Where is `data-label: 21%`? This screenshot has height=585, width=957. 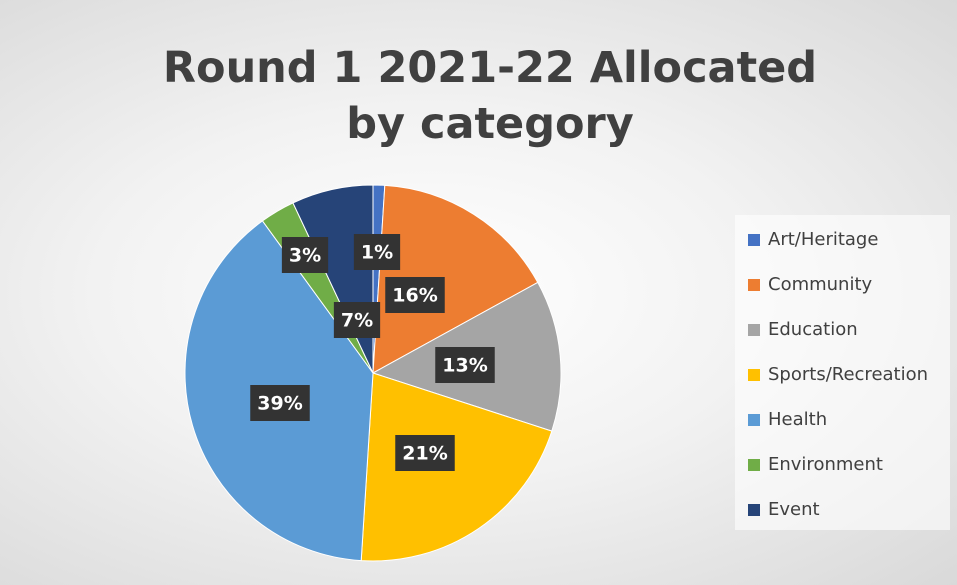
data-label: 21% is located at coordinates (424, 454).